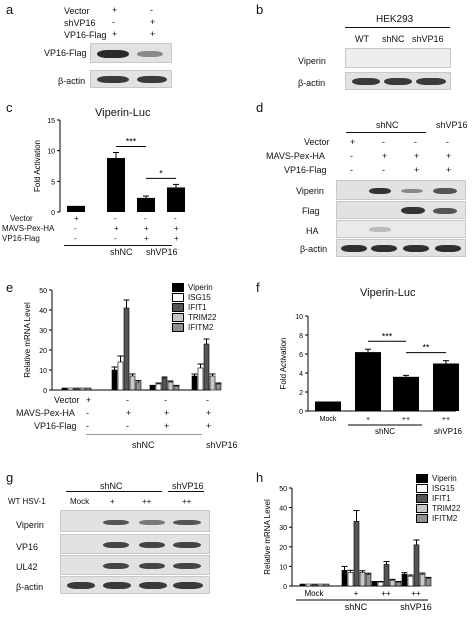 This screenshot has height=617, width=472. I want to click on legend-label: IFITM2, so click(445, 518).